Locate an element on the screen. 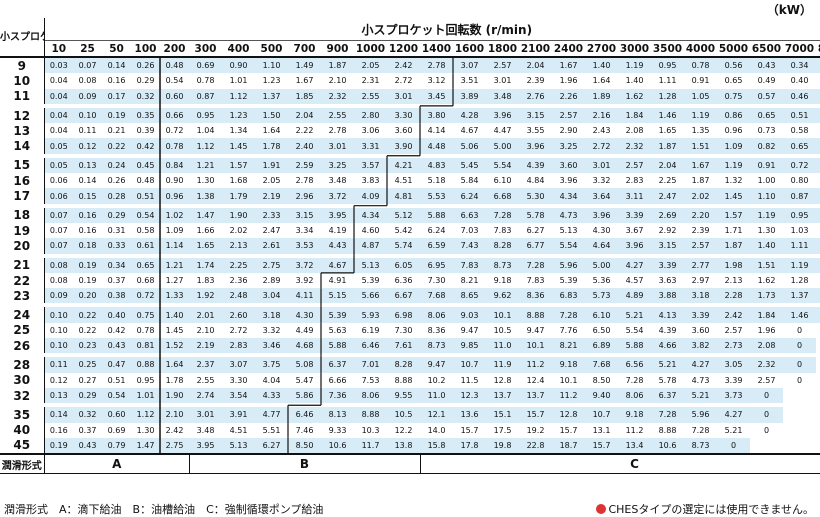 The height and width of the screenshot is (517, 820). teeth-count: 12 is located at coordinates (22, 113).